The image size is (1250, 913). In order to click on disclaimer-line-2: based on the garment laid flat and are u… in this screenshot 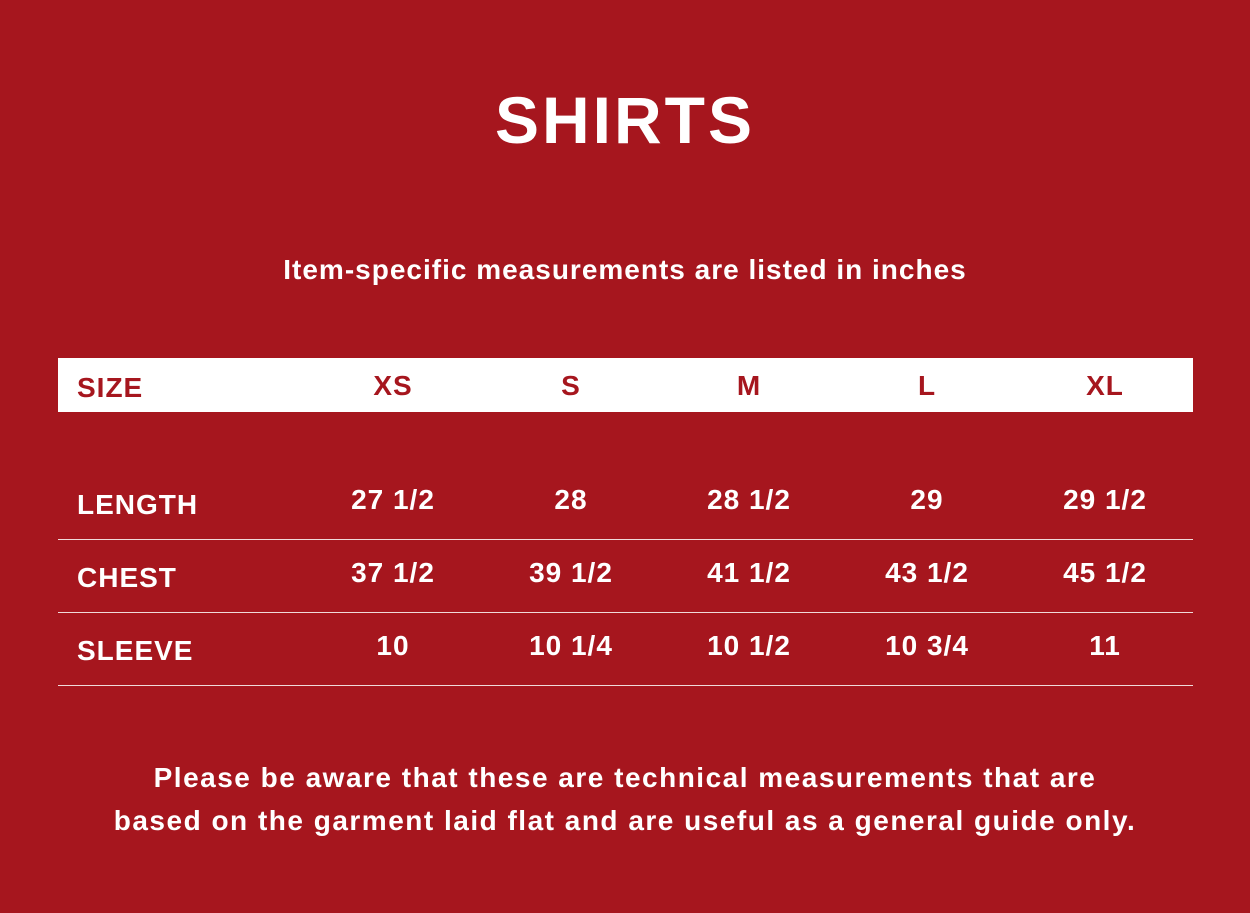, I will do `click(625, 820)`.